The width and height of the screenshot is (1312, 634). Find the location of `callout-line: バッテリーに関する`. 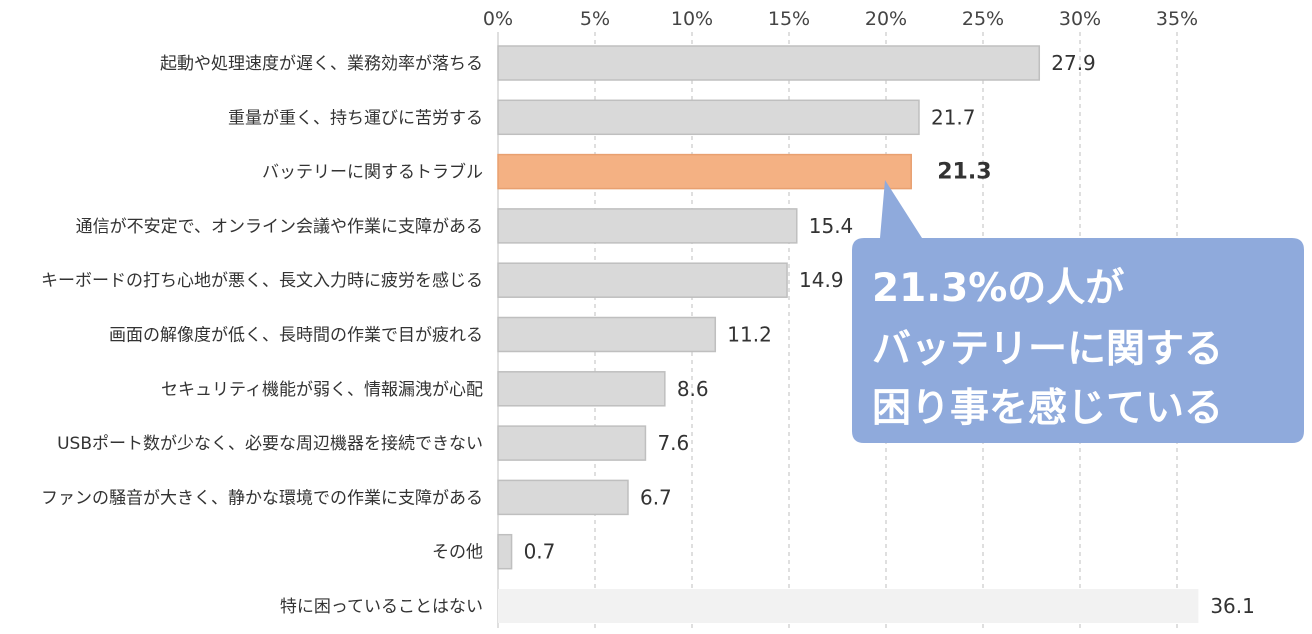

callout-line: バッテリーに関する is located at coordinates (1047, 349).